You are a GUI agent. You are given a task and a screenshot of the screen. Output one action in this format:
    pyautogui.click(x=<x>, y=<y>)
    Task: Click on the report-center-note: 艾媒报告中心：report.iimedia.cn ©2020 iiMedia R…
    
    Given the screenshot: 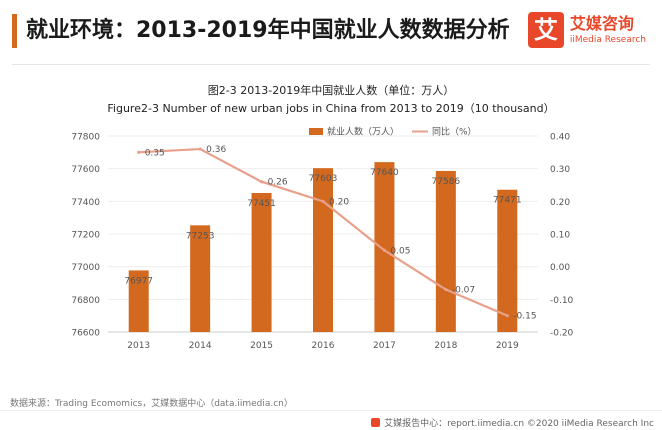 What is the action you would take?
    pyautogui.click(x=512, y=422)
    